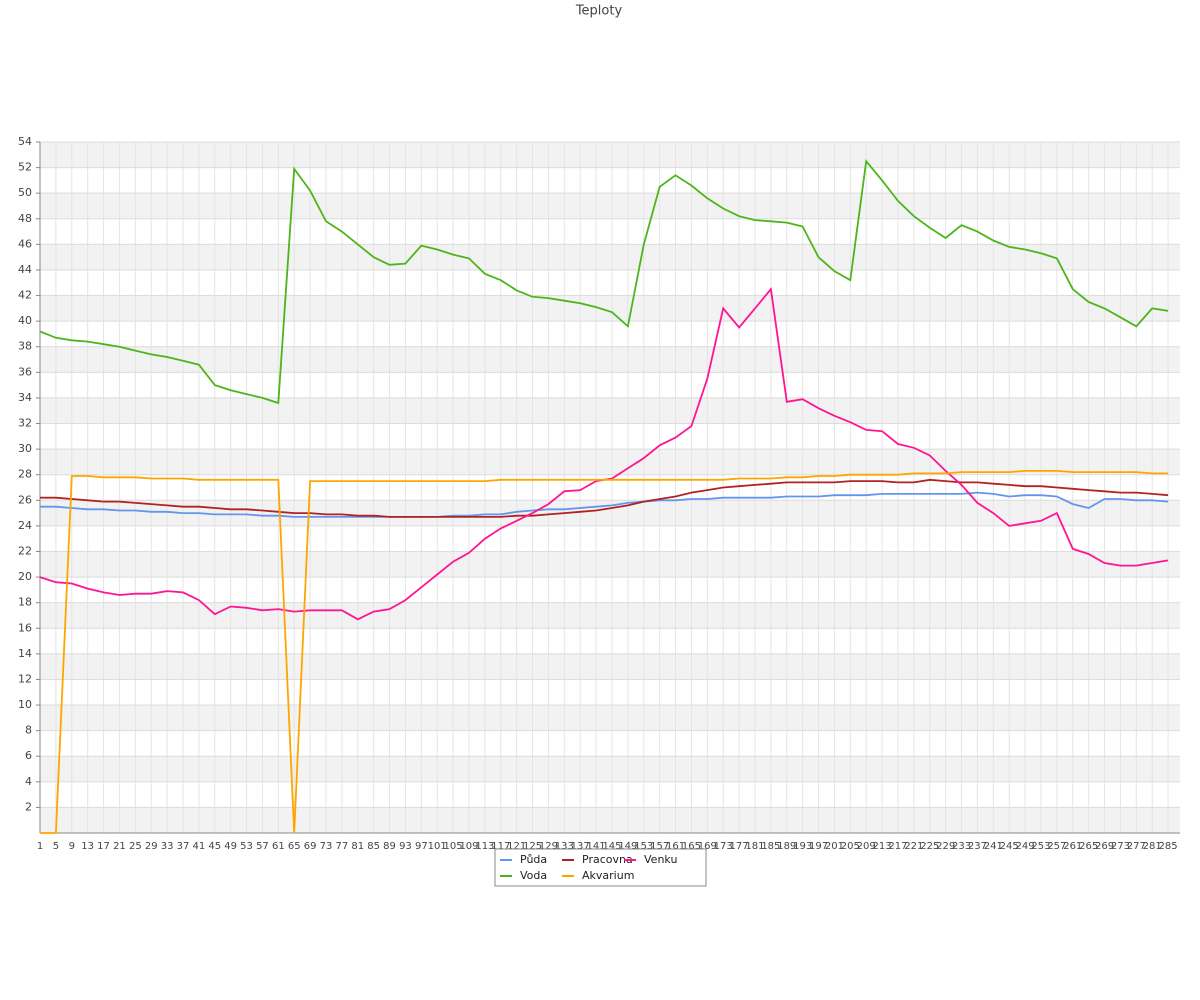 This screenshot has height=1000, width=1200. What do you see at coordinates (25, 448) in the screenshot?
I see `y-tick-label: 30` at bounding box center [25, 448].